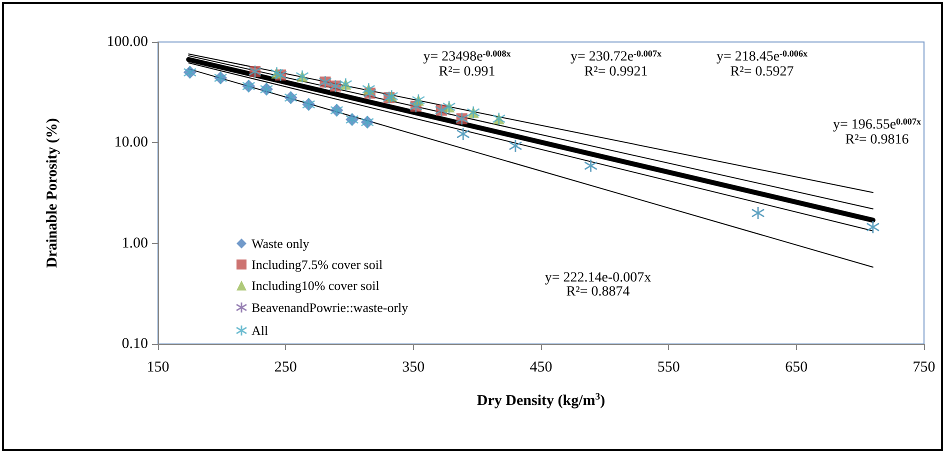  What do you see at coordinates (52, 193) in the screenshot?
I see `y-axis-title: Drainable Porosity (%)` at bounding box center [52, 193].